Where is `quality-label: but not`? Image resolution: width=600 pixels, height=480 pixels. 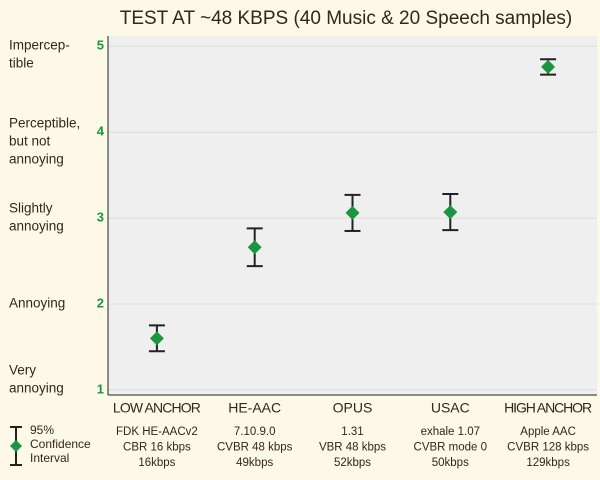
quality-label: but not is located at coordinates (30, 141).